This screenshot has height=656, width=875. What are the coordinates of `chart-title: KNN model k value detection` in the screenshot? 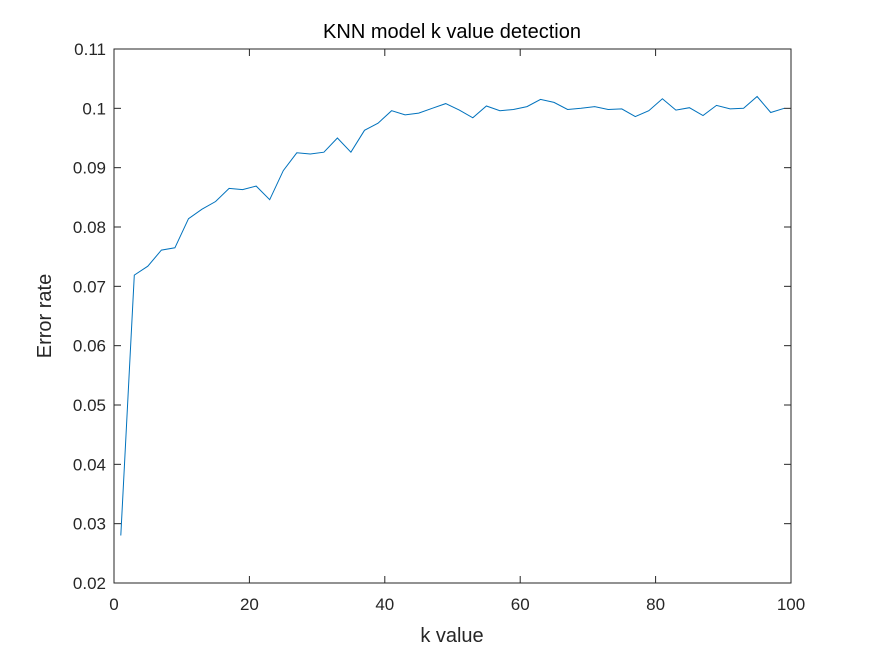 It's located at (452, 32).